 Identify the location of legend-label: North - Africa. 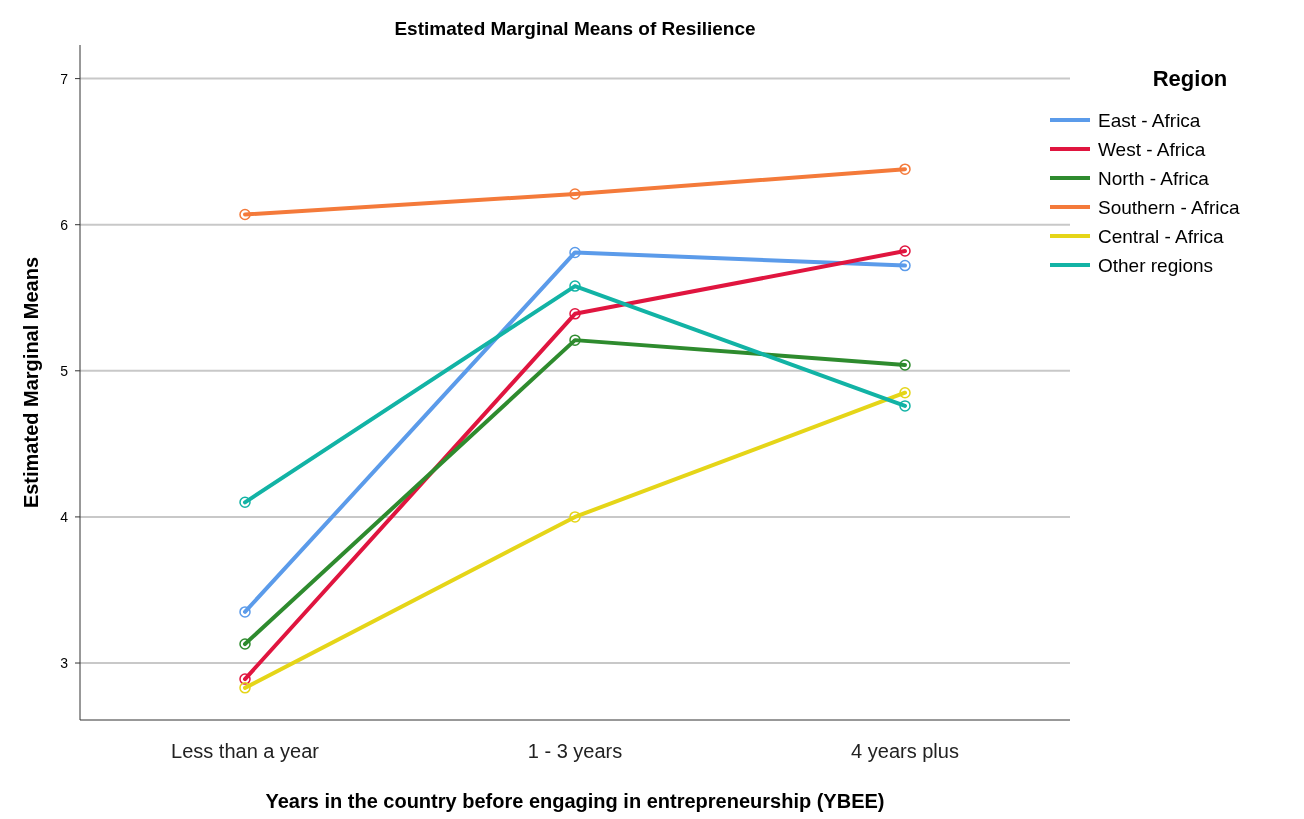
(1154, 178).